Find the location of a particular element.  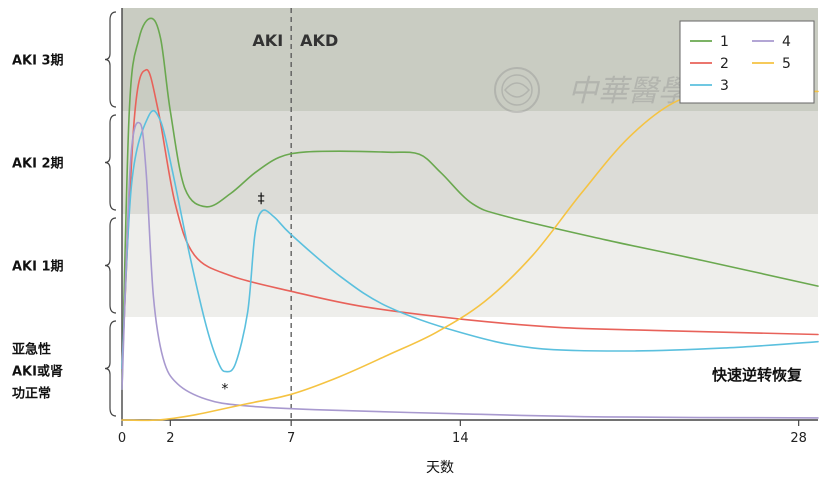

stage-label-3-line-1: AKI或肾 is located at coordinates (38, 372).